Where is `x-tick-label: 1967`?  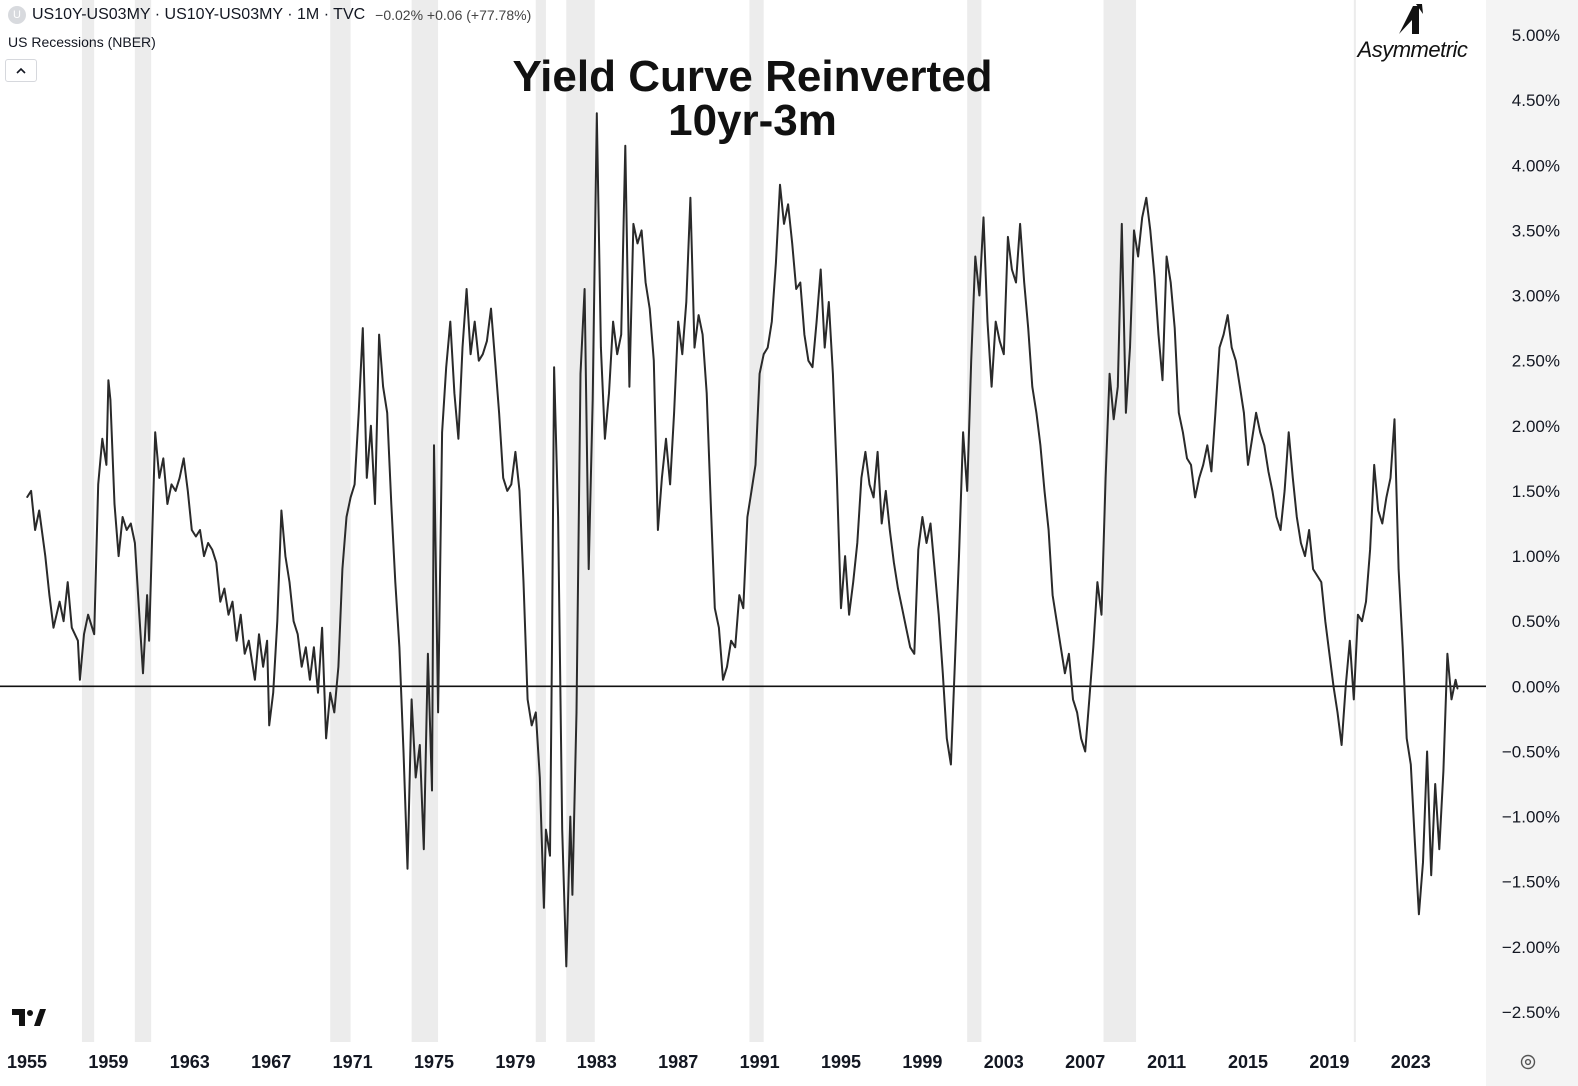
x-tick-label: 1967 is located at coordinates (271, 1062).